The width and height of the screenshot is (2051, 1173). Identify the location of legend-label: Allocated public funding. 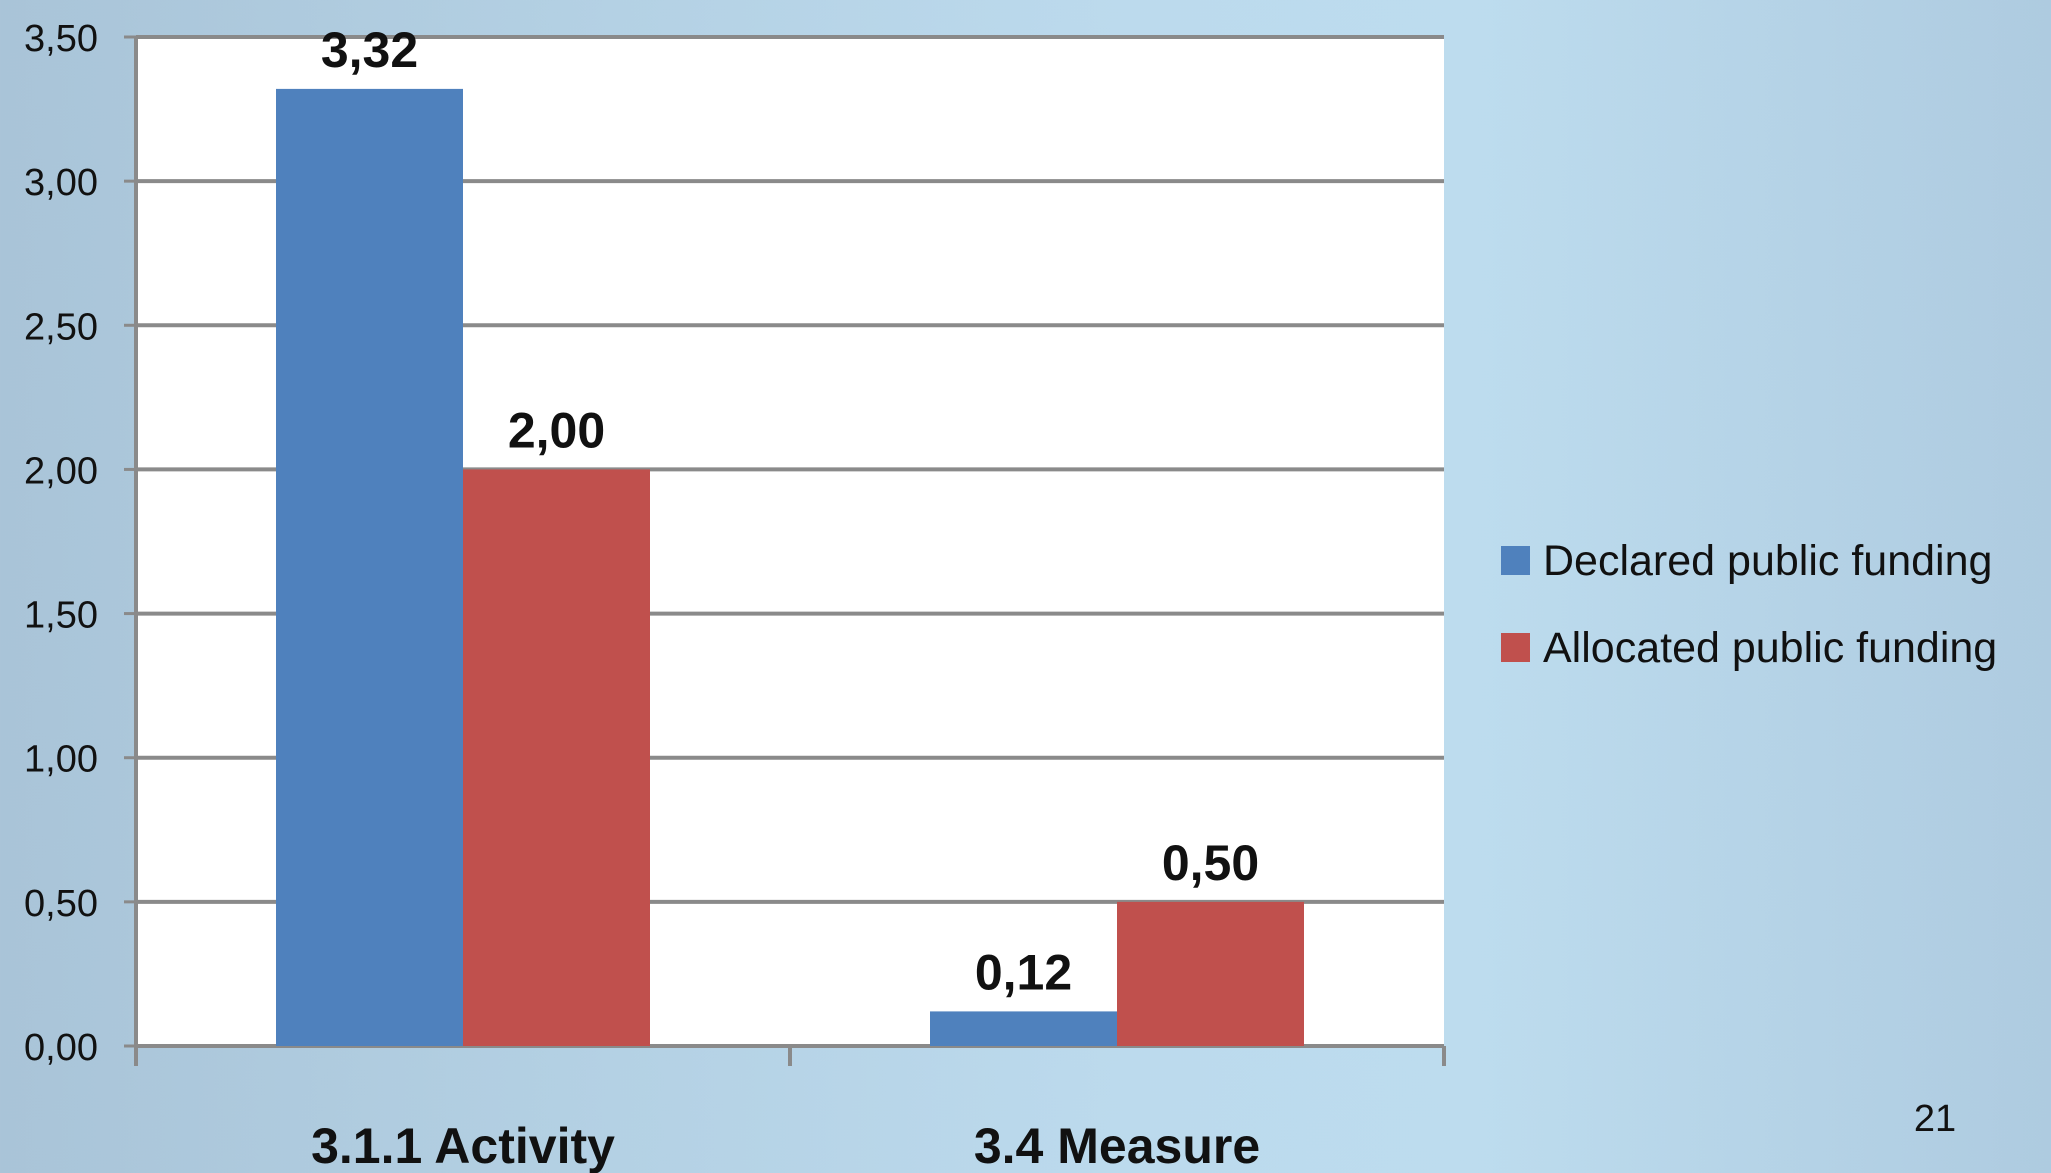
(1770, 648).